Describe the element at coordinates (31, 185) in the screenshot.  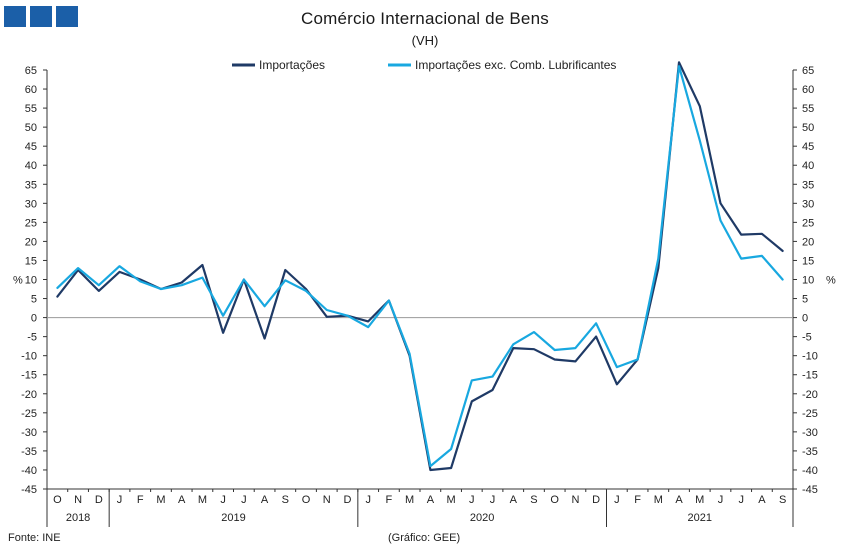
I see `y-tick-label-left: 35` at that location.